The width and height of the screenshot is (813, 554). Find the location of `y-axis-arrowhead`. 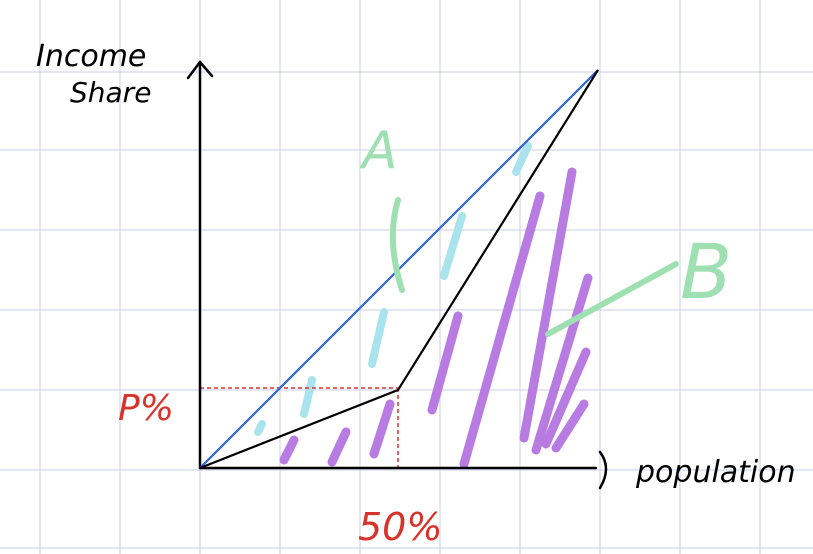

y-axis-arrowhead is located at coordinates (200, 70).